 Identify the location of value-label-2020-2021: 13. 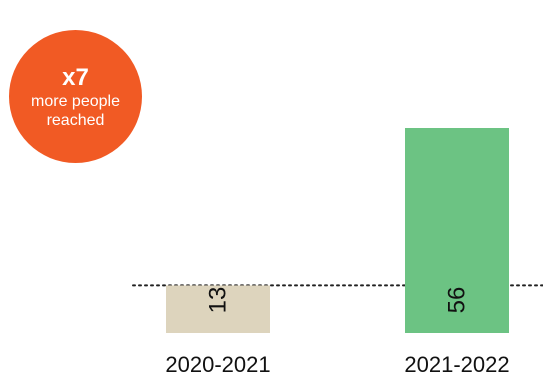
(218, 300).